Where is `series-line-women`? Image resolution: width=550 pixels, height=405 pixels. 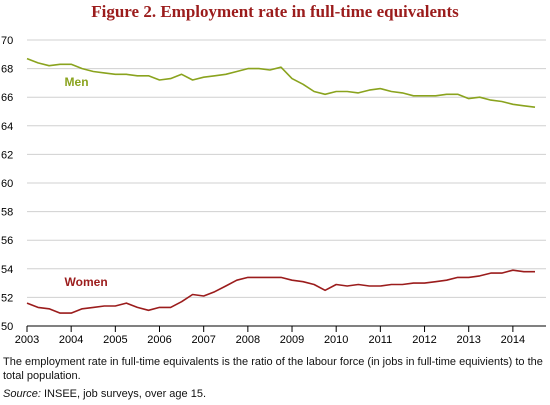 series-line-women is located at coordinates (280, 291).